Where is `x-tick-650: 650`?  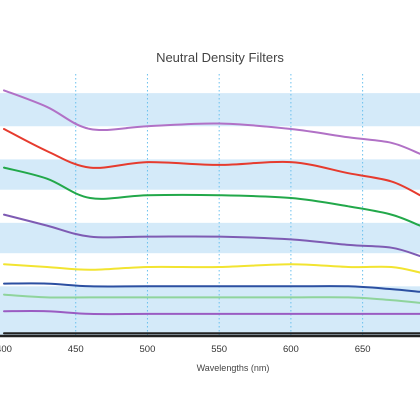 x-tick-650: 650 is located at coordinates (363, 349).